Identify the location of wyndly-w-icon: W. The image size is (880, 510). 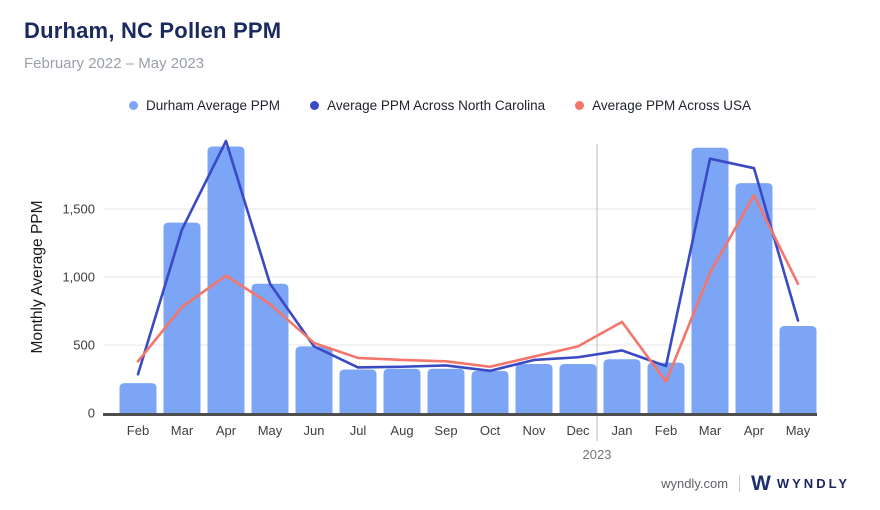
(761, 483).